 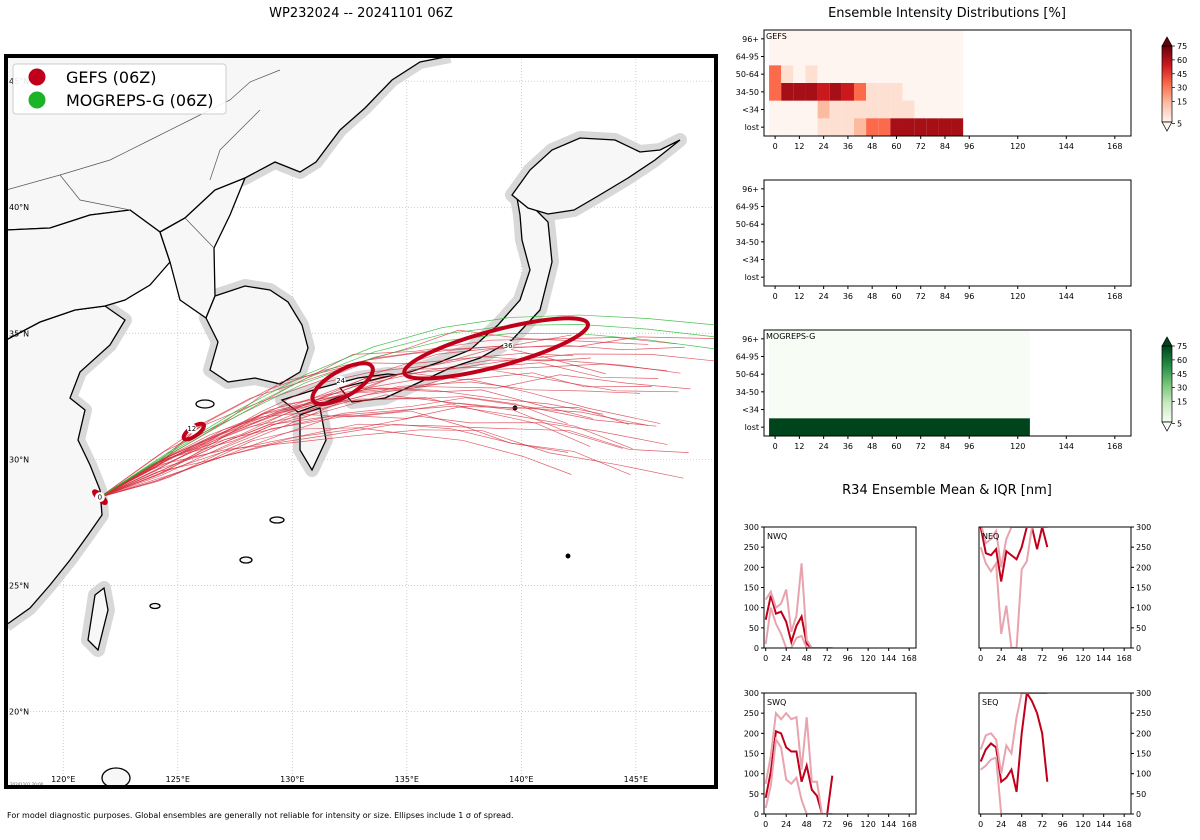 I want to click on hour-tick-label: 72, so click(x=921, y=296).